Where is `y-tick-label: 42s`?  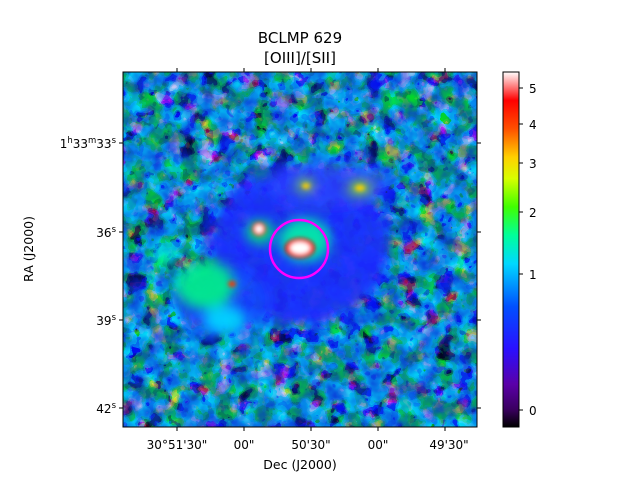
y-tick-label: 42s is located at coordinates (106, 408).